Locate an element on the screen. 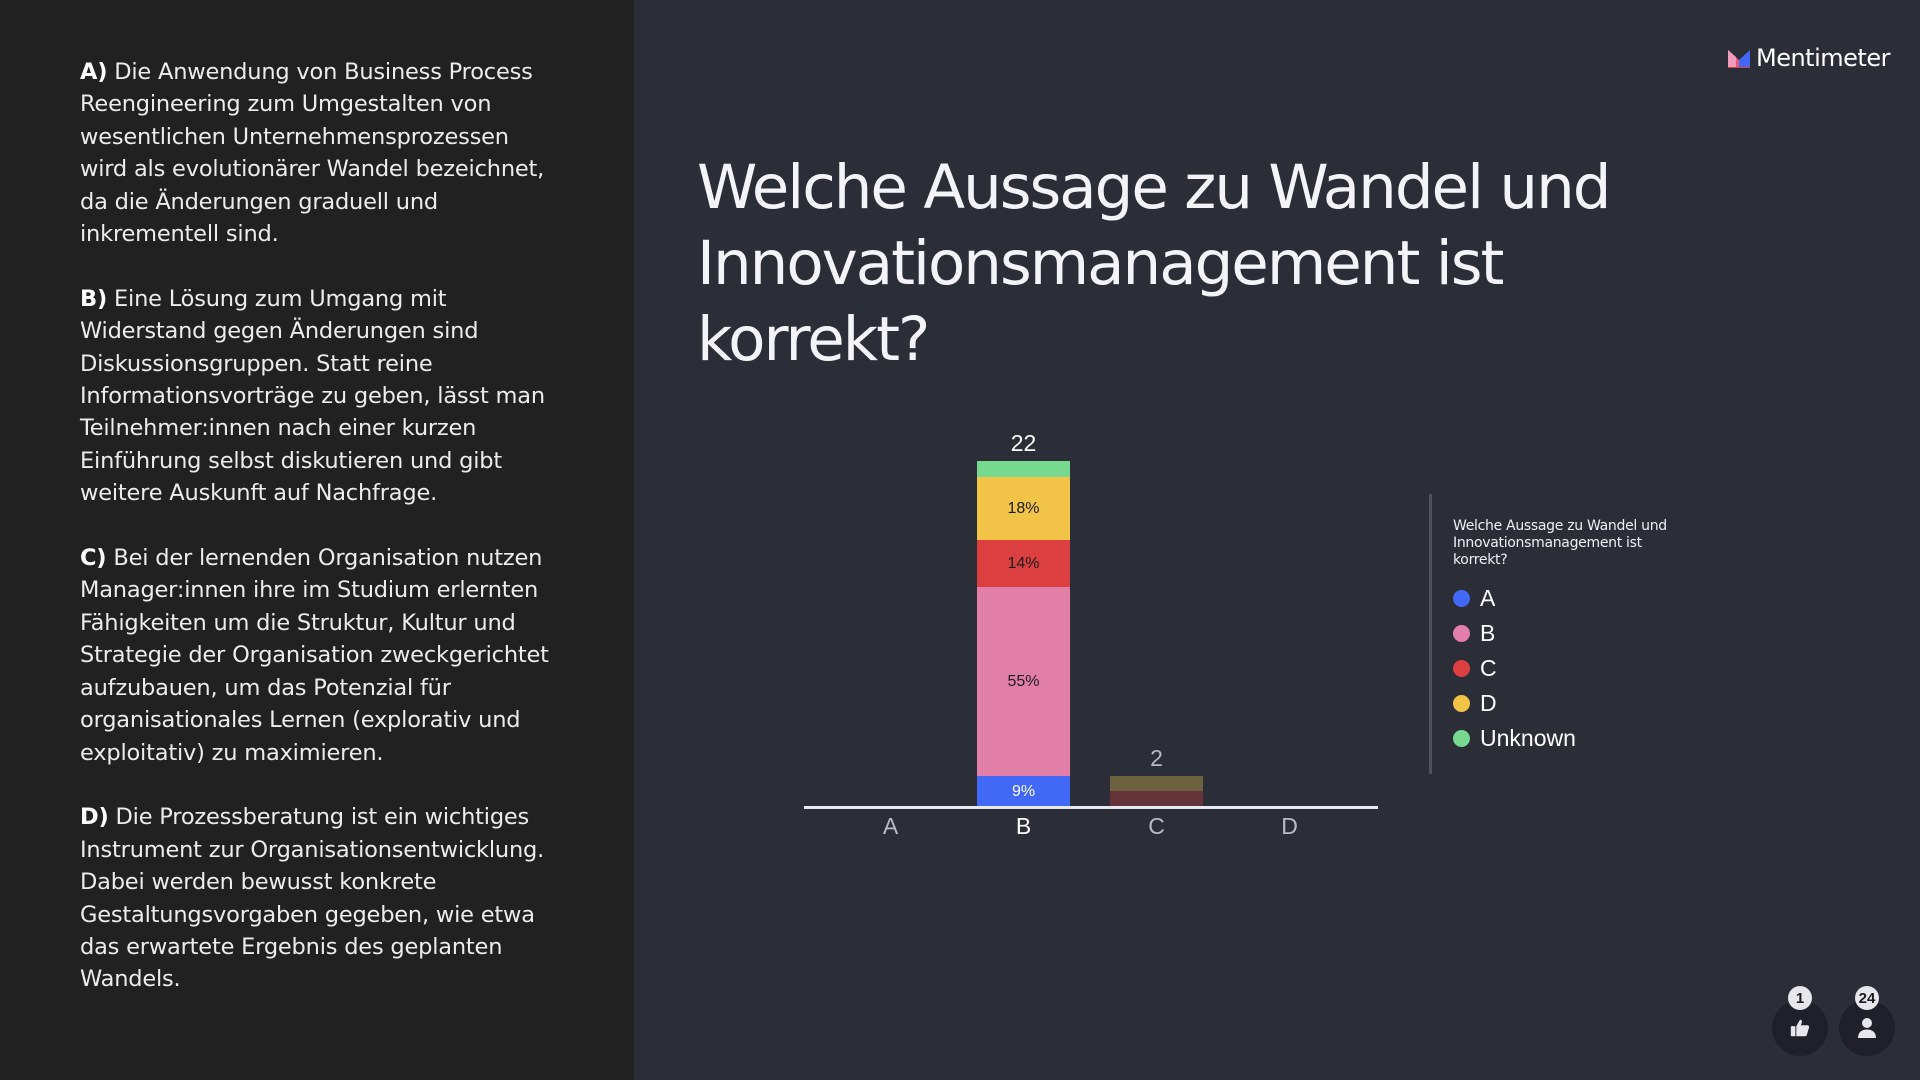 This screenshot has width=1920, height=1080. mentimeter-logo: Mentimeter is located at coordinates (1809, 58).